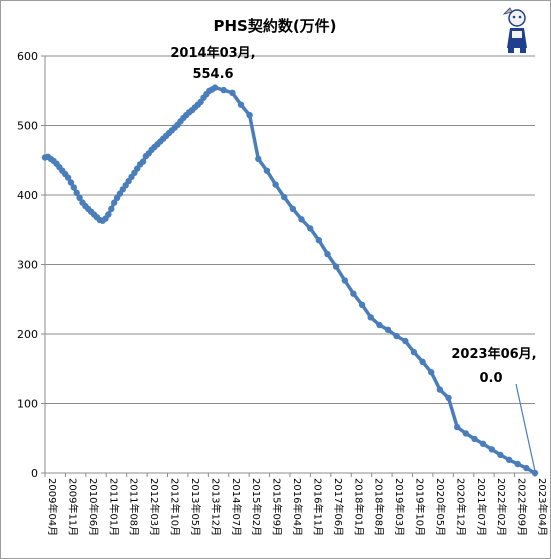 This screenshot has height=559, width=551. What do you see at coordinates (72, 507) in the screenshot?
I see `x-tick-label: 2009年11月` at bounding box center [72, 507].